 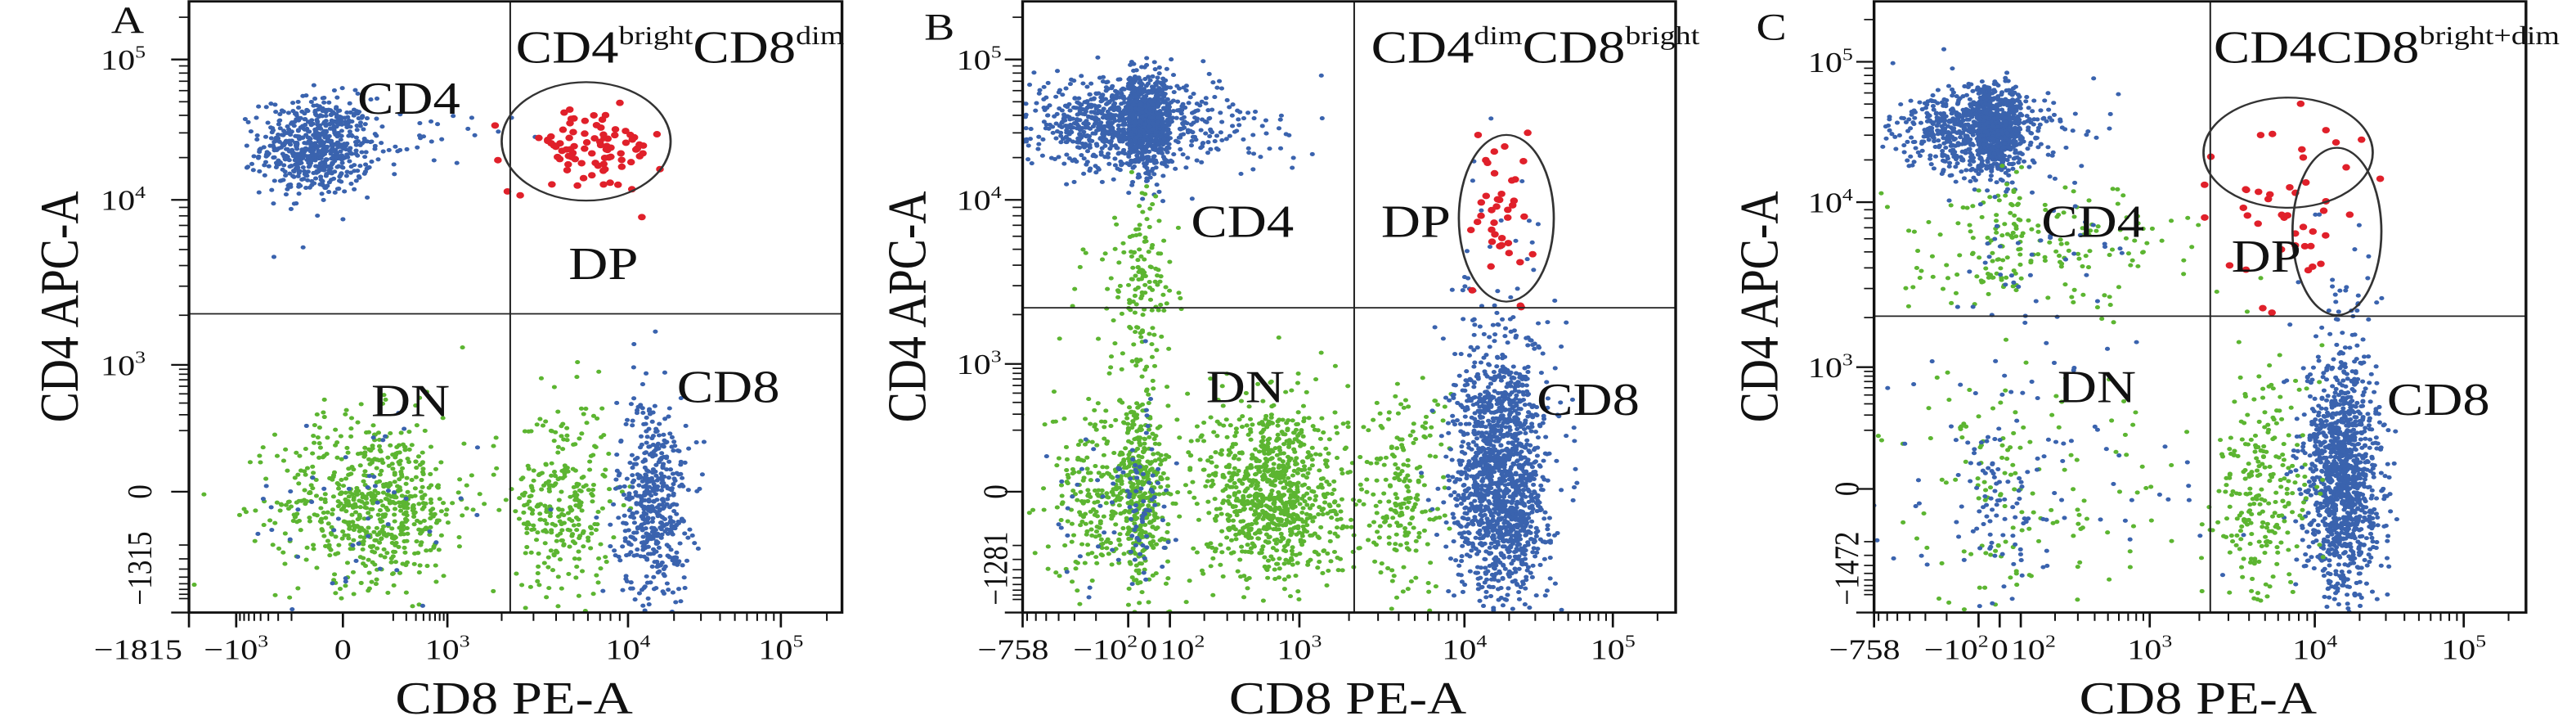 I want to click on ellipse-gate, so click(x=586, y=141).